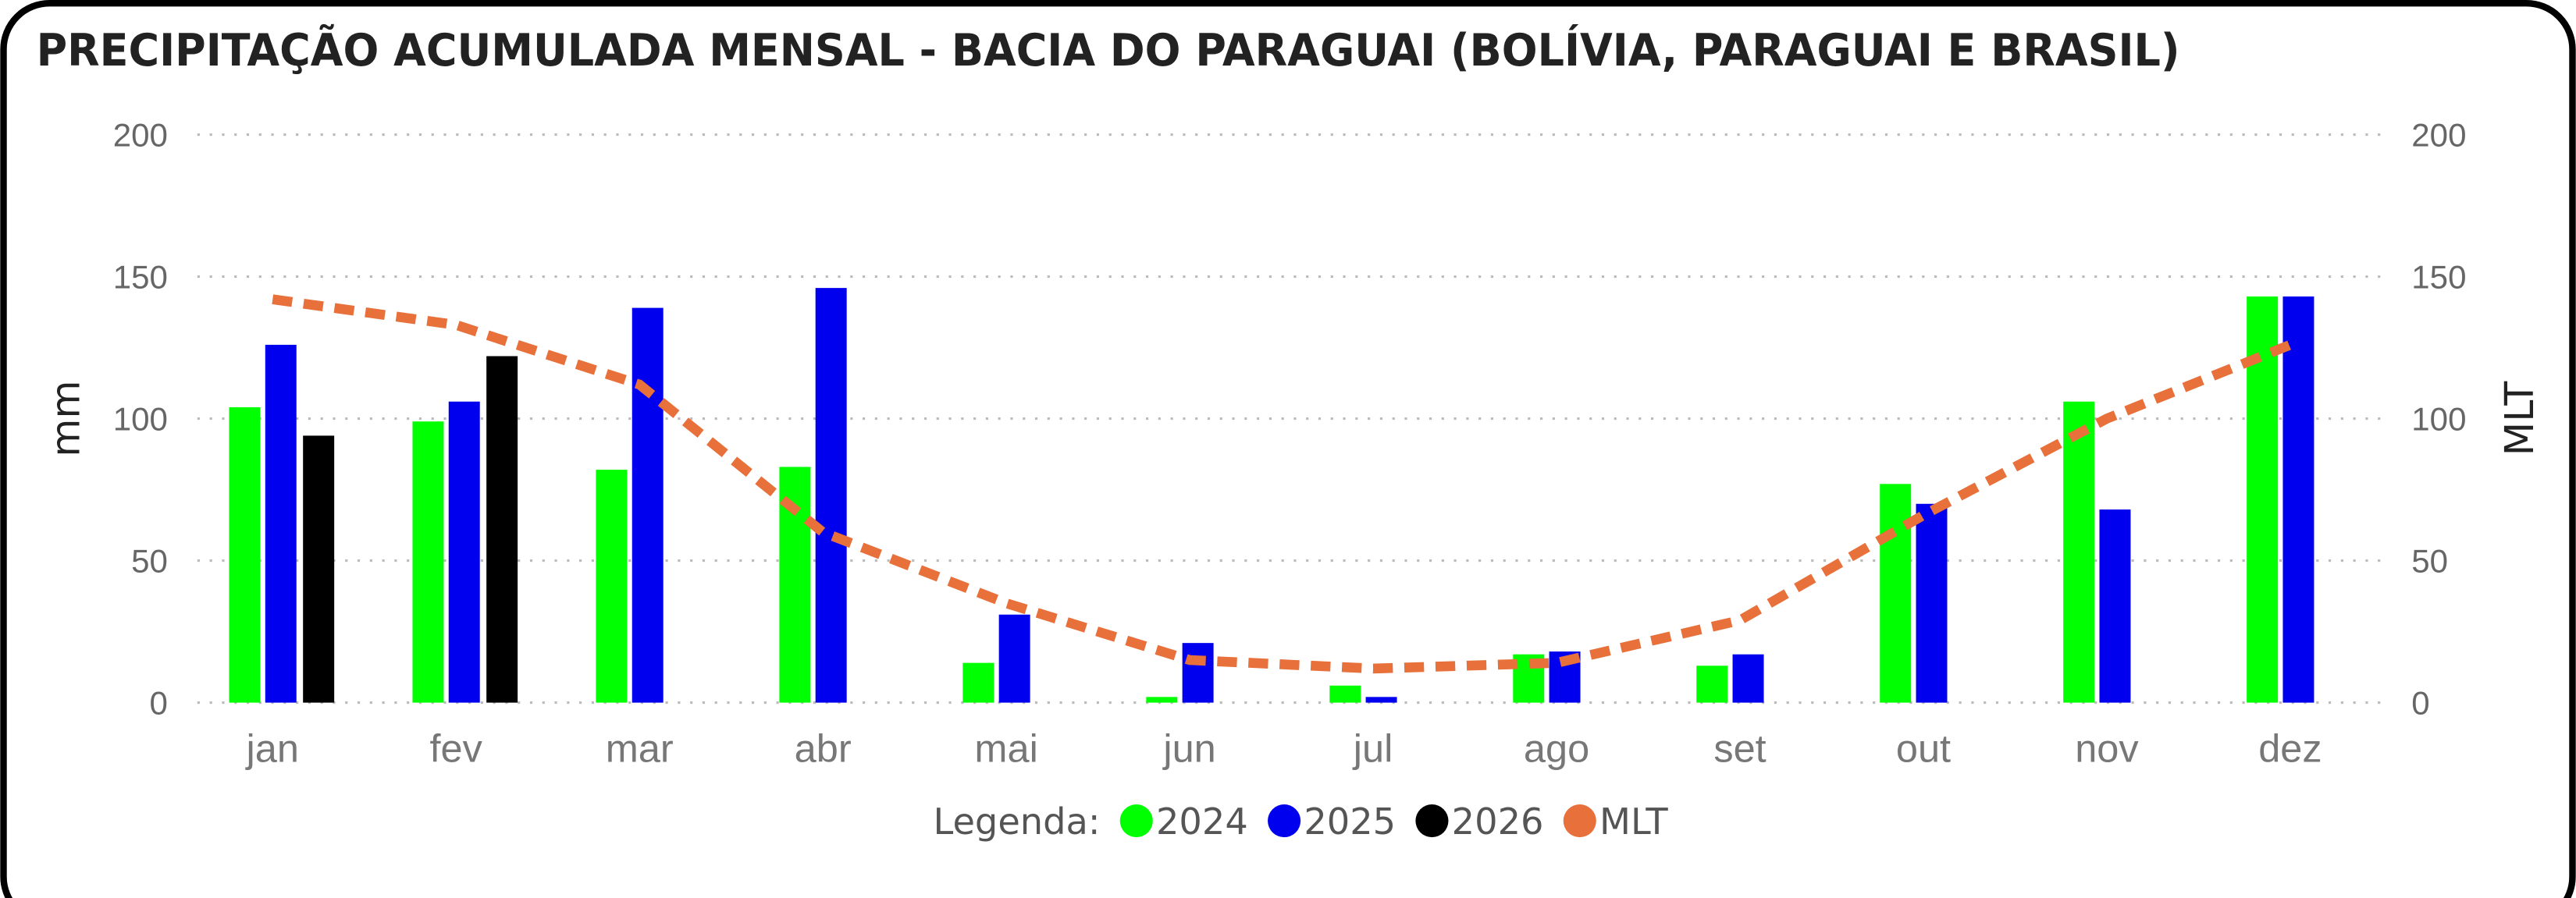 The image size is (2576, 898). I want to click on x-tick-label: fev, so click(456, 748).